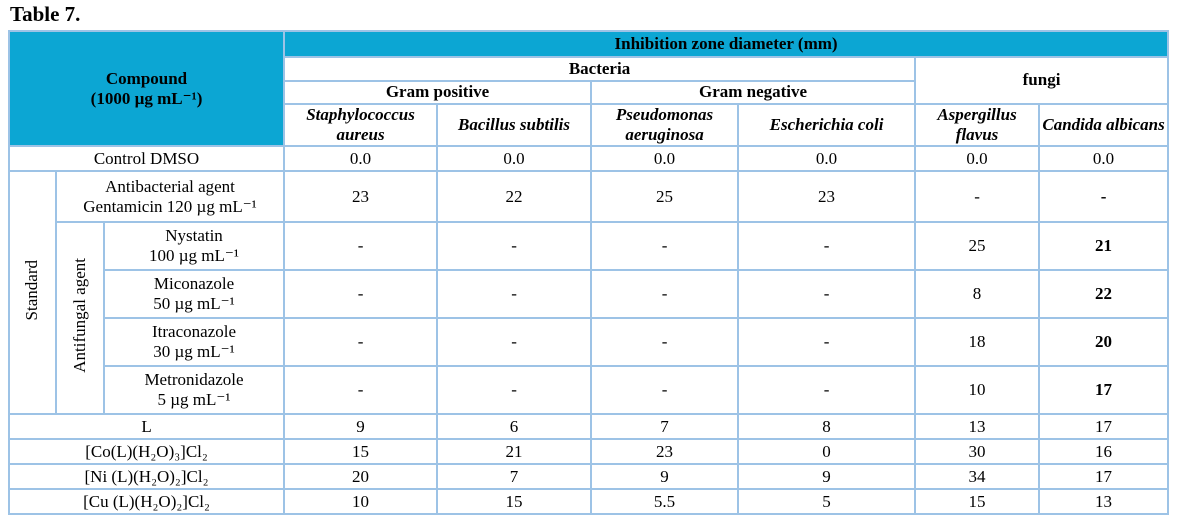 Image resolution: width=1179 pixels, height=523 pixels. I want to click on table-title: Table 7., so click(45, 14).